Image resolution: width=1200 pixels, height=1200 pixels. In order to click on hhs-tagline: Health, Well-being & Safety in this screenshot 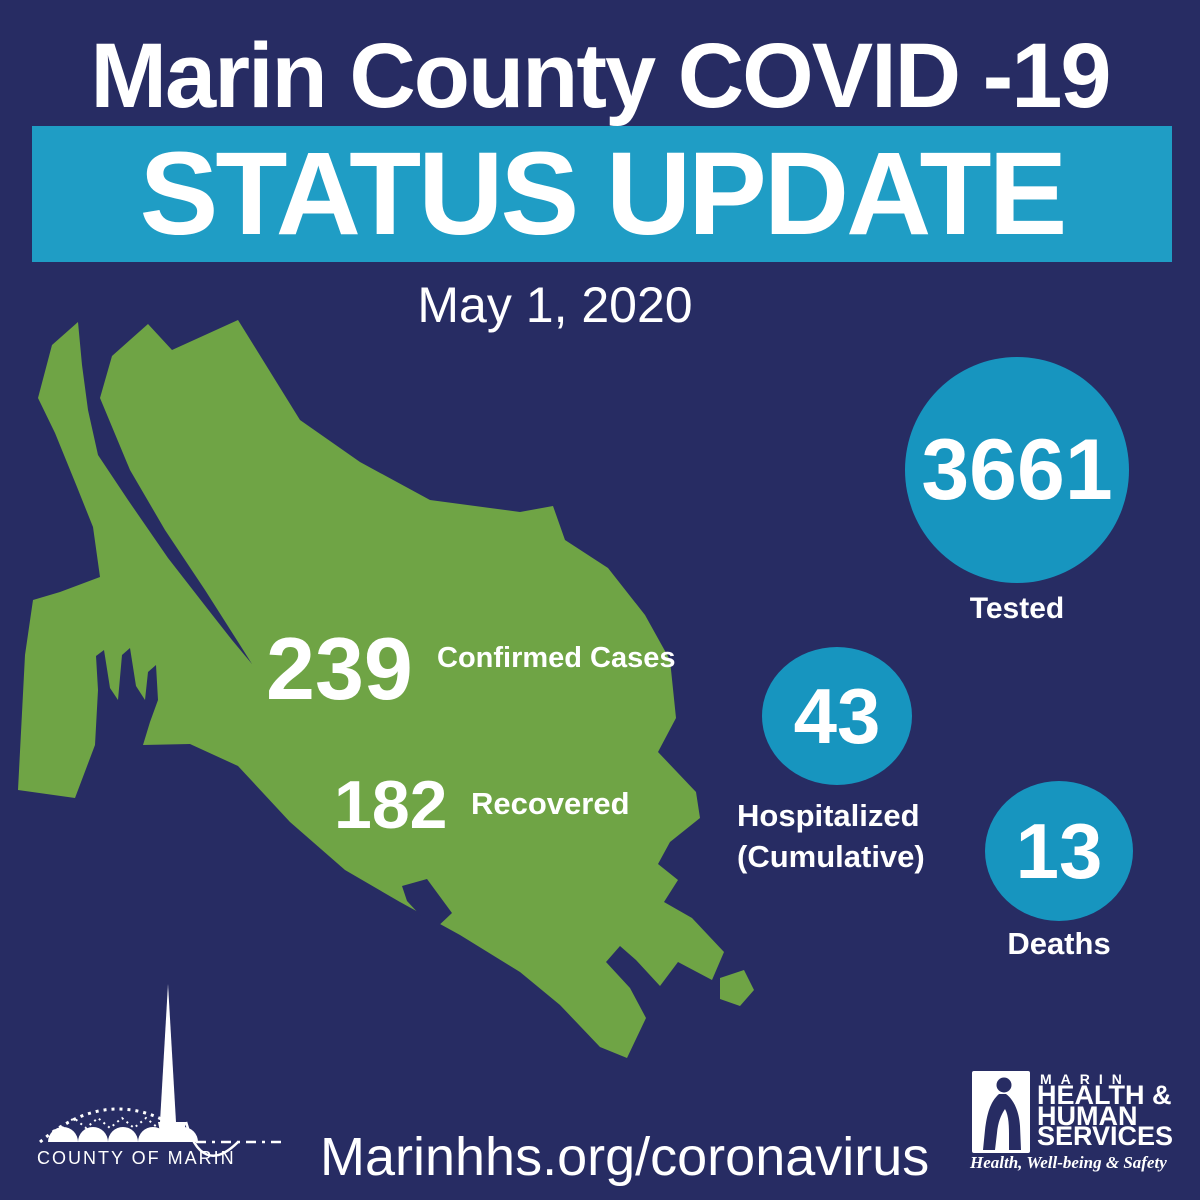, I will do `click(1068, 1162)`.